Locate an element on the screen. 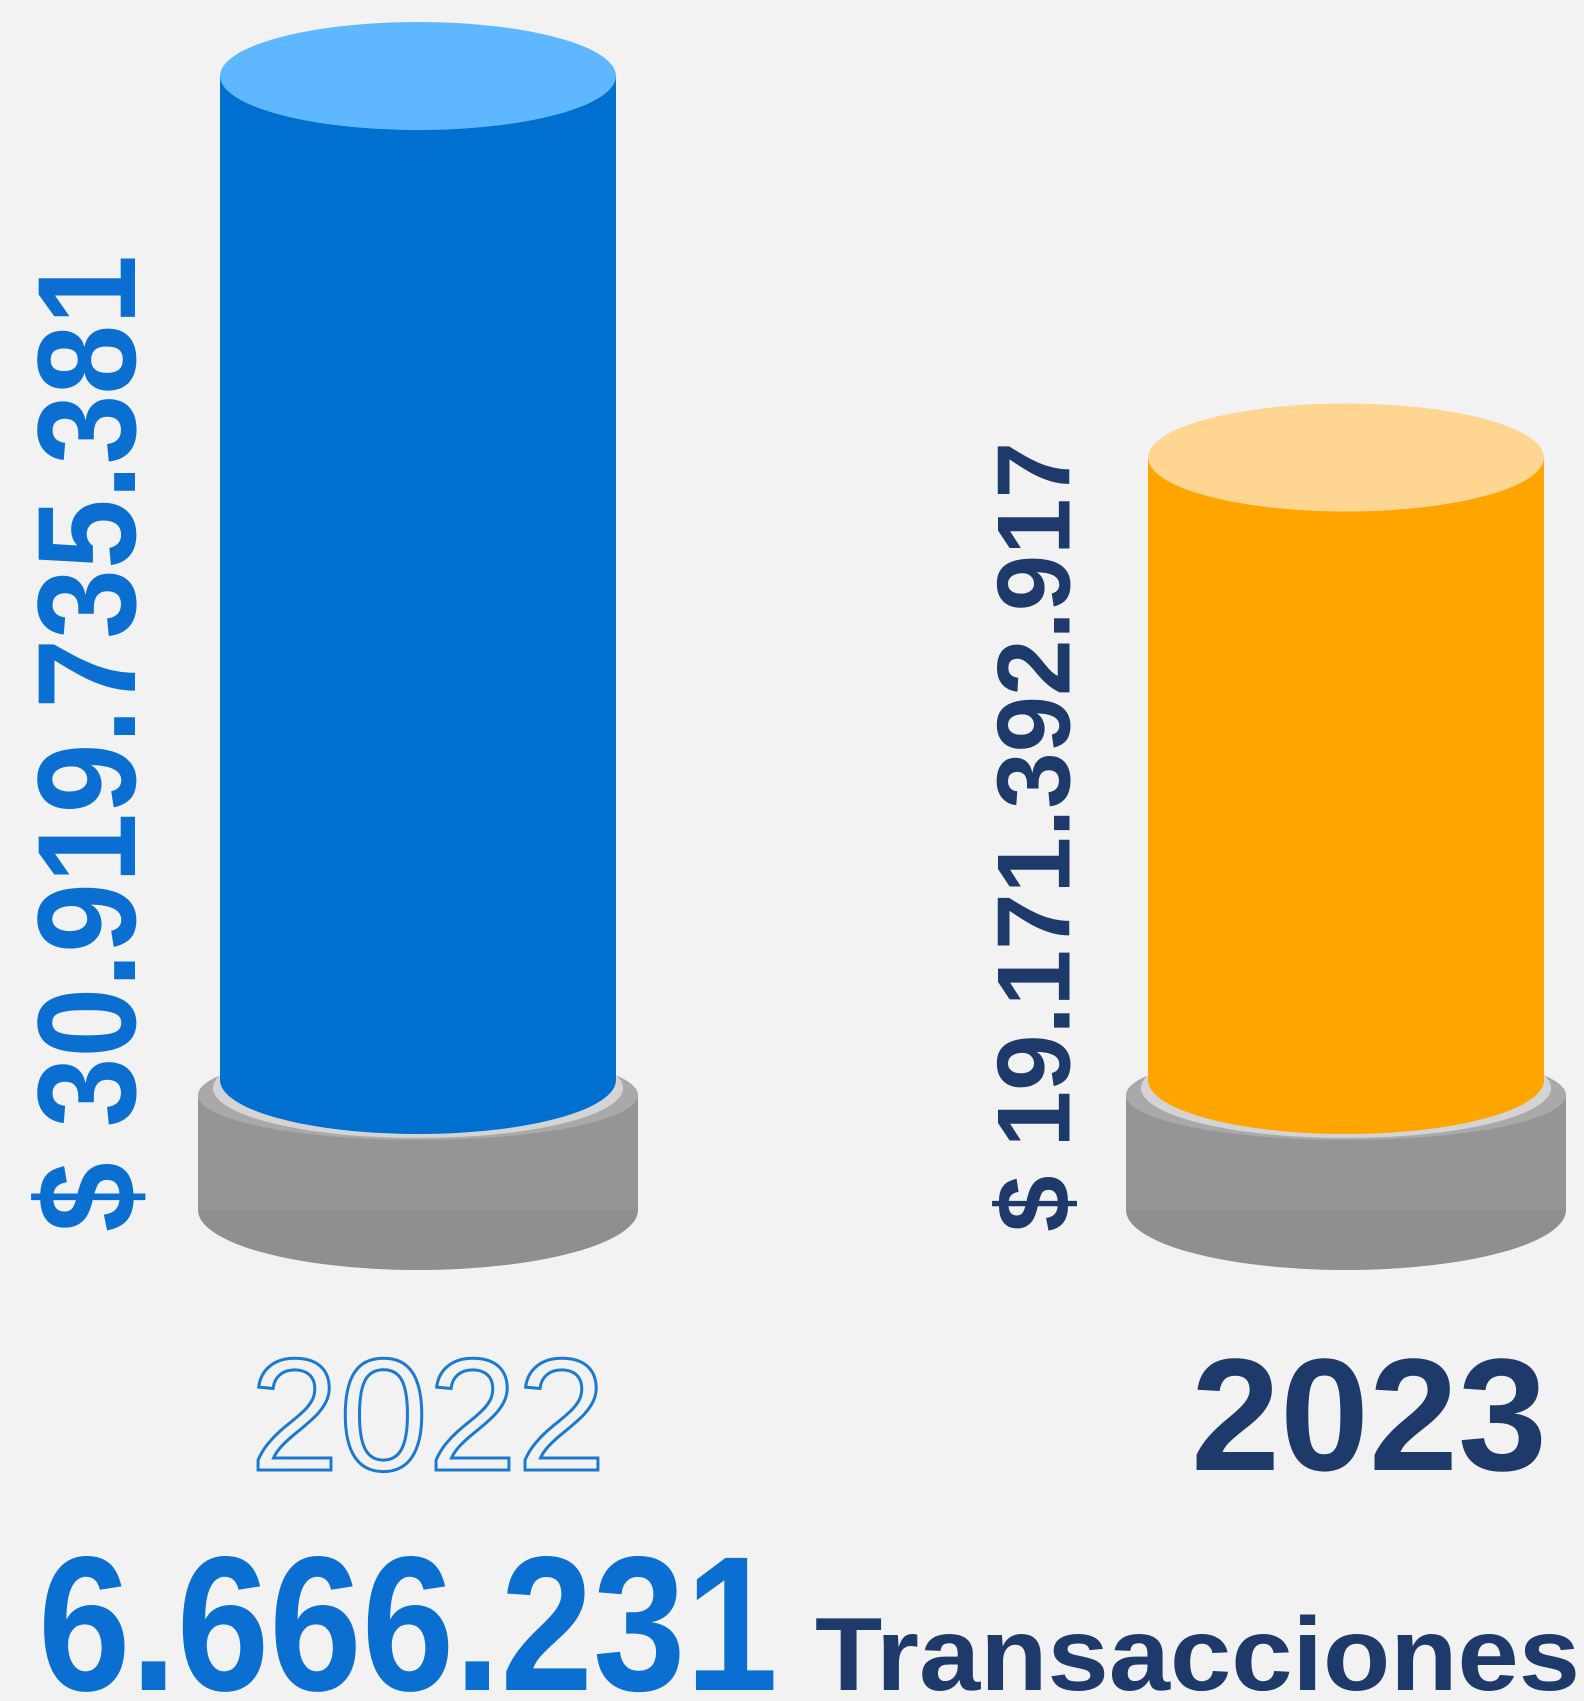  transactions-label: Transacciones is located at coordinates (1197, 1649).